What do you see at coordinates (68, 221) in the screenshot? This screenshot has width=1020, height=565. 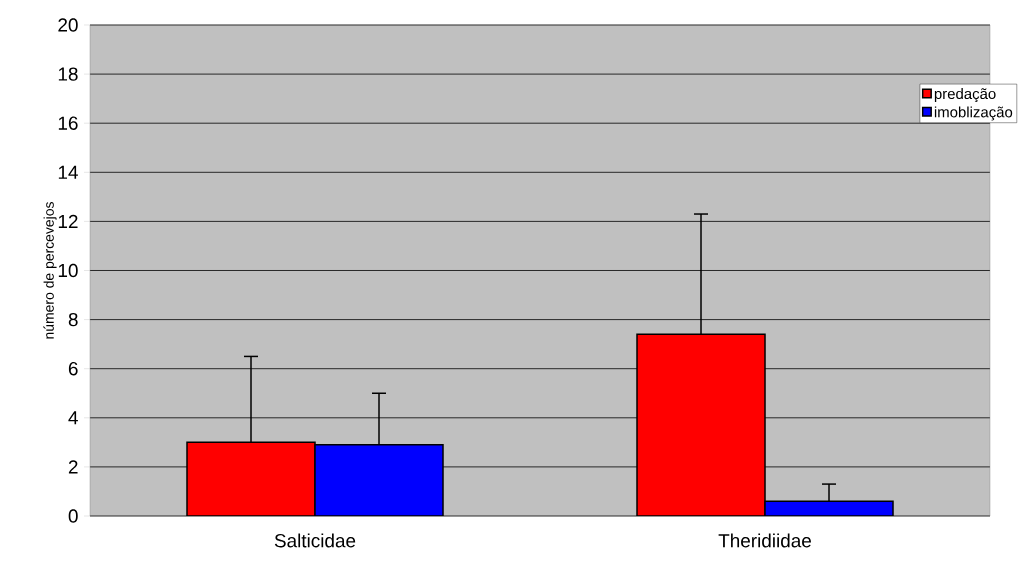 I see `y-tick-label: 12` at bounding box center [68, 221].